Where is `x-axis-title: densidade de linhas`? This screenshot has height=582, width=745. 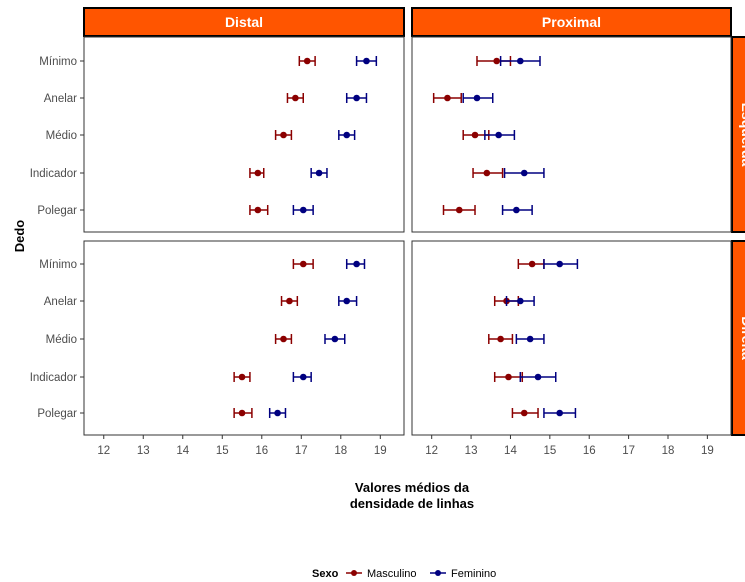 x-axis-title: densidade de linhas is located at coordinates (412, 503).